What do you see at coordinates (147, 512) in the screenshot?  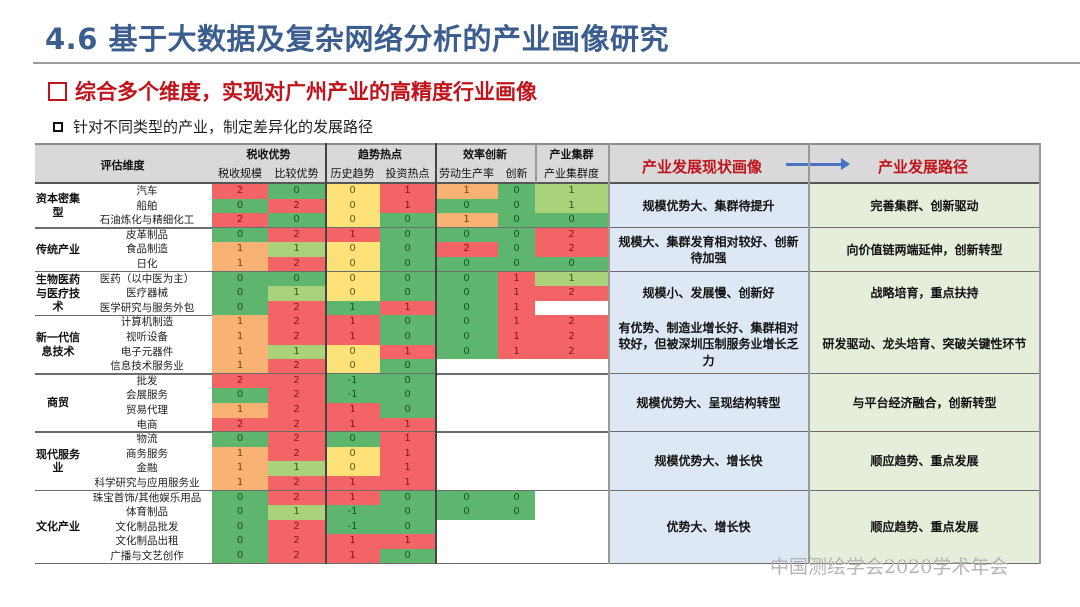 I see `industry-label: 体育制品` at bounding box center [147, 512].